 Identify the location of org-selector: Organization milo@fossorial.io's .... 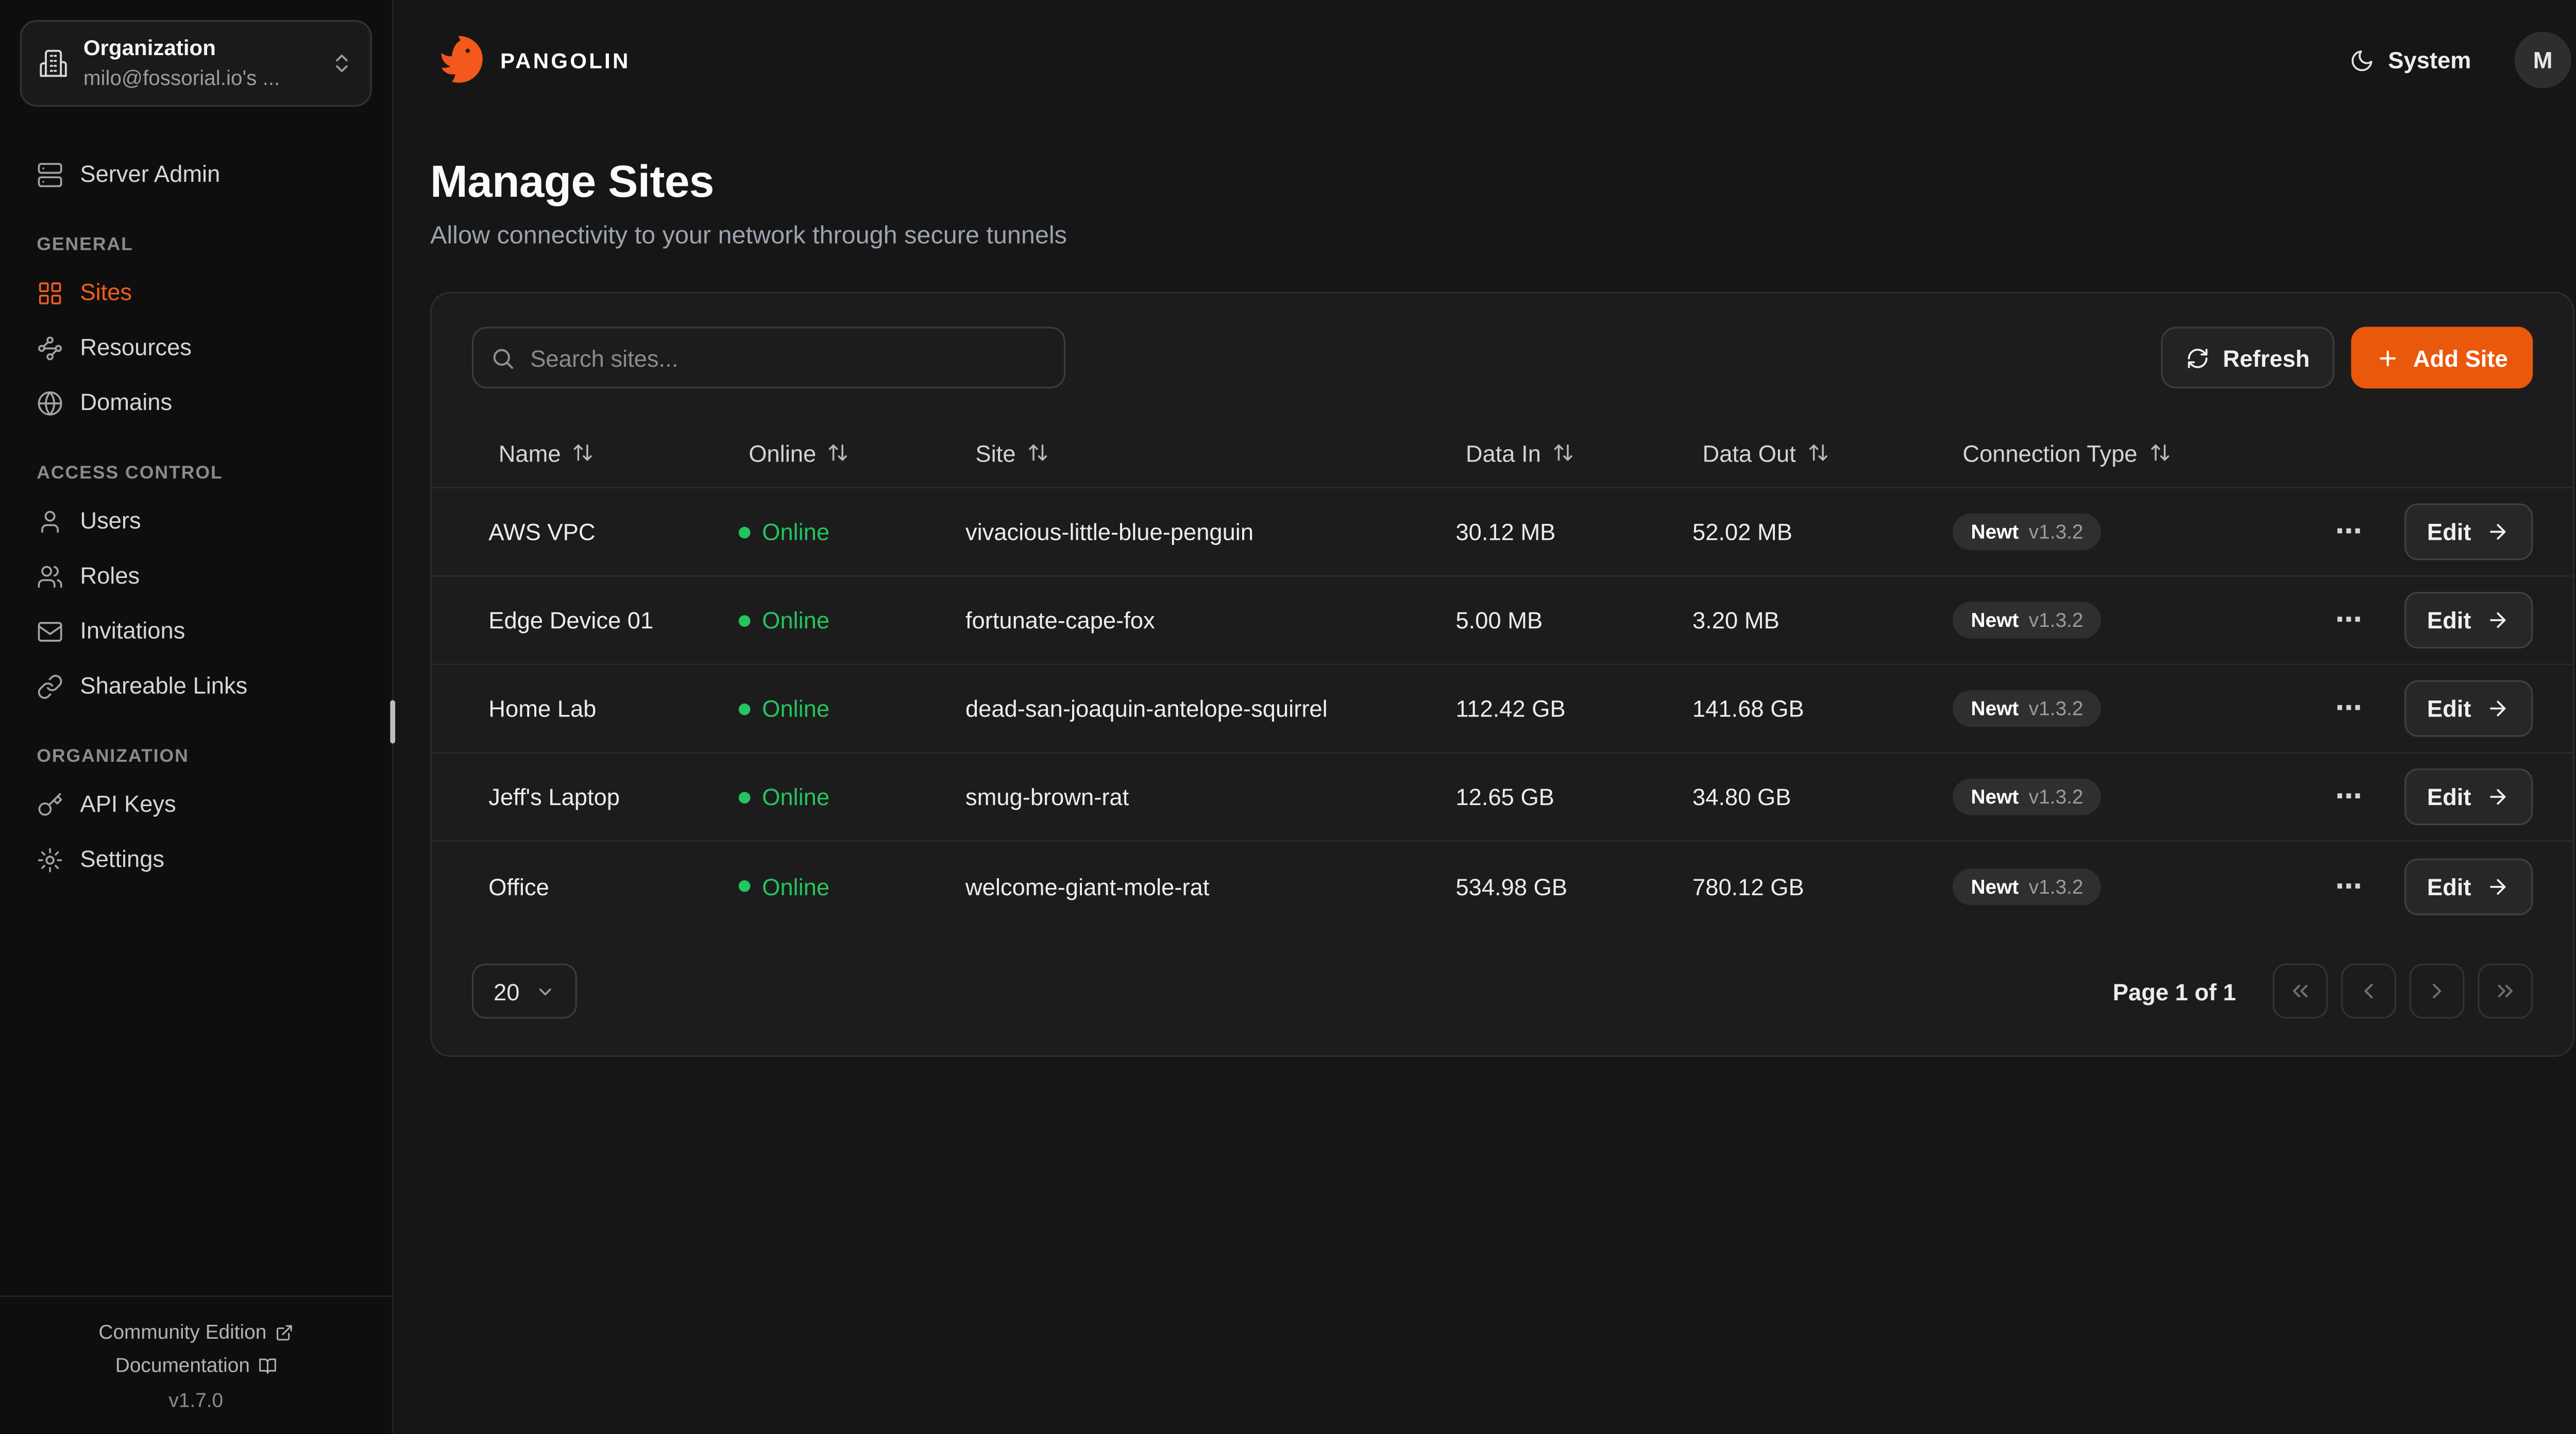
(196, 63).